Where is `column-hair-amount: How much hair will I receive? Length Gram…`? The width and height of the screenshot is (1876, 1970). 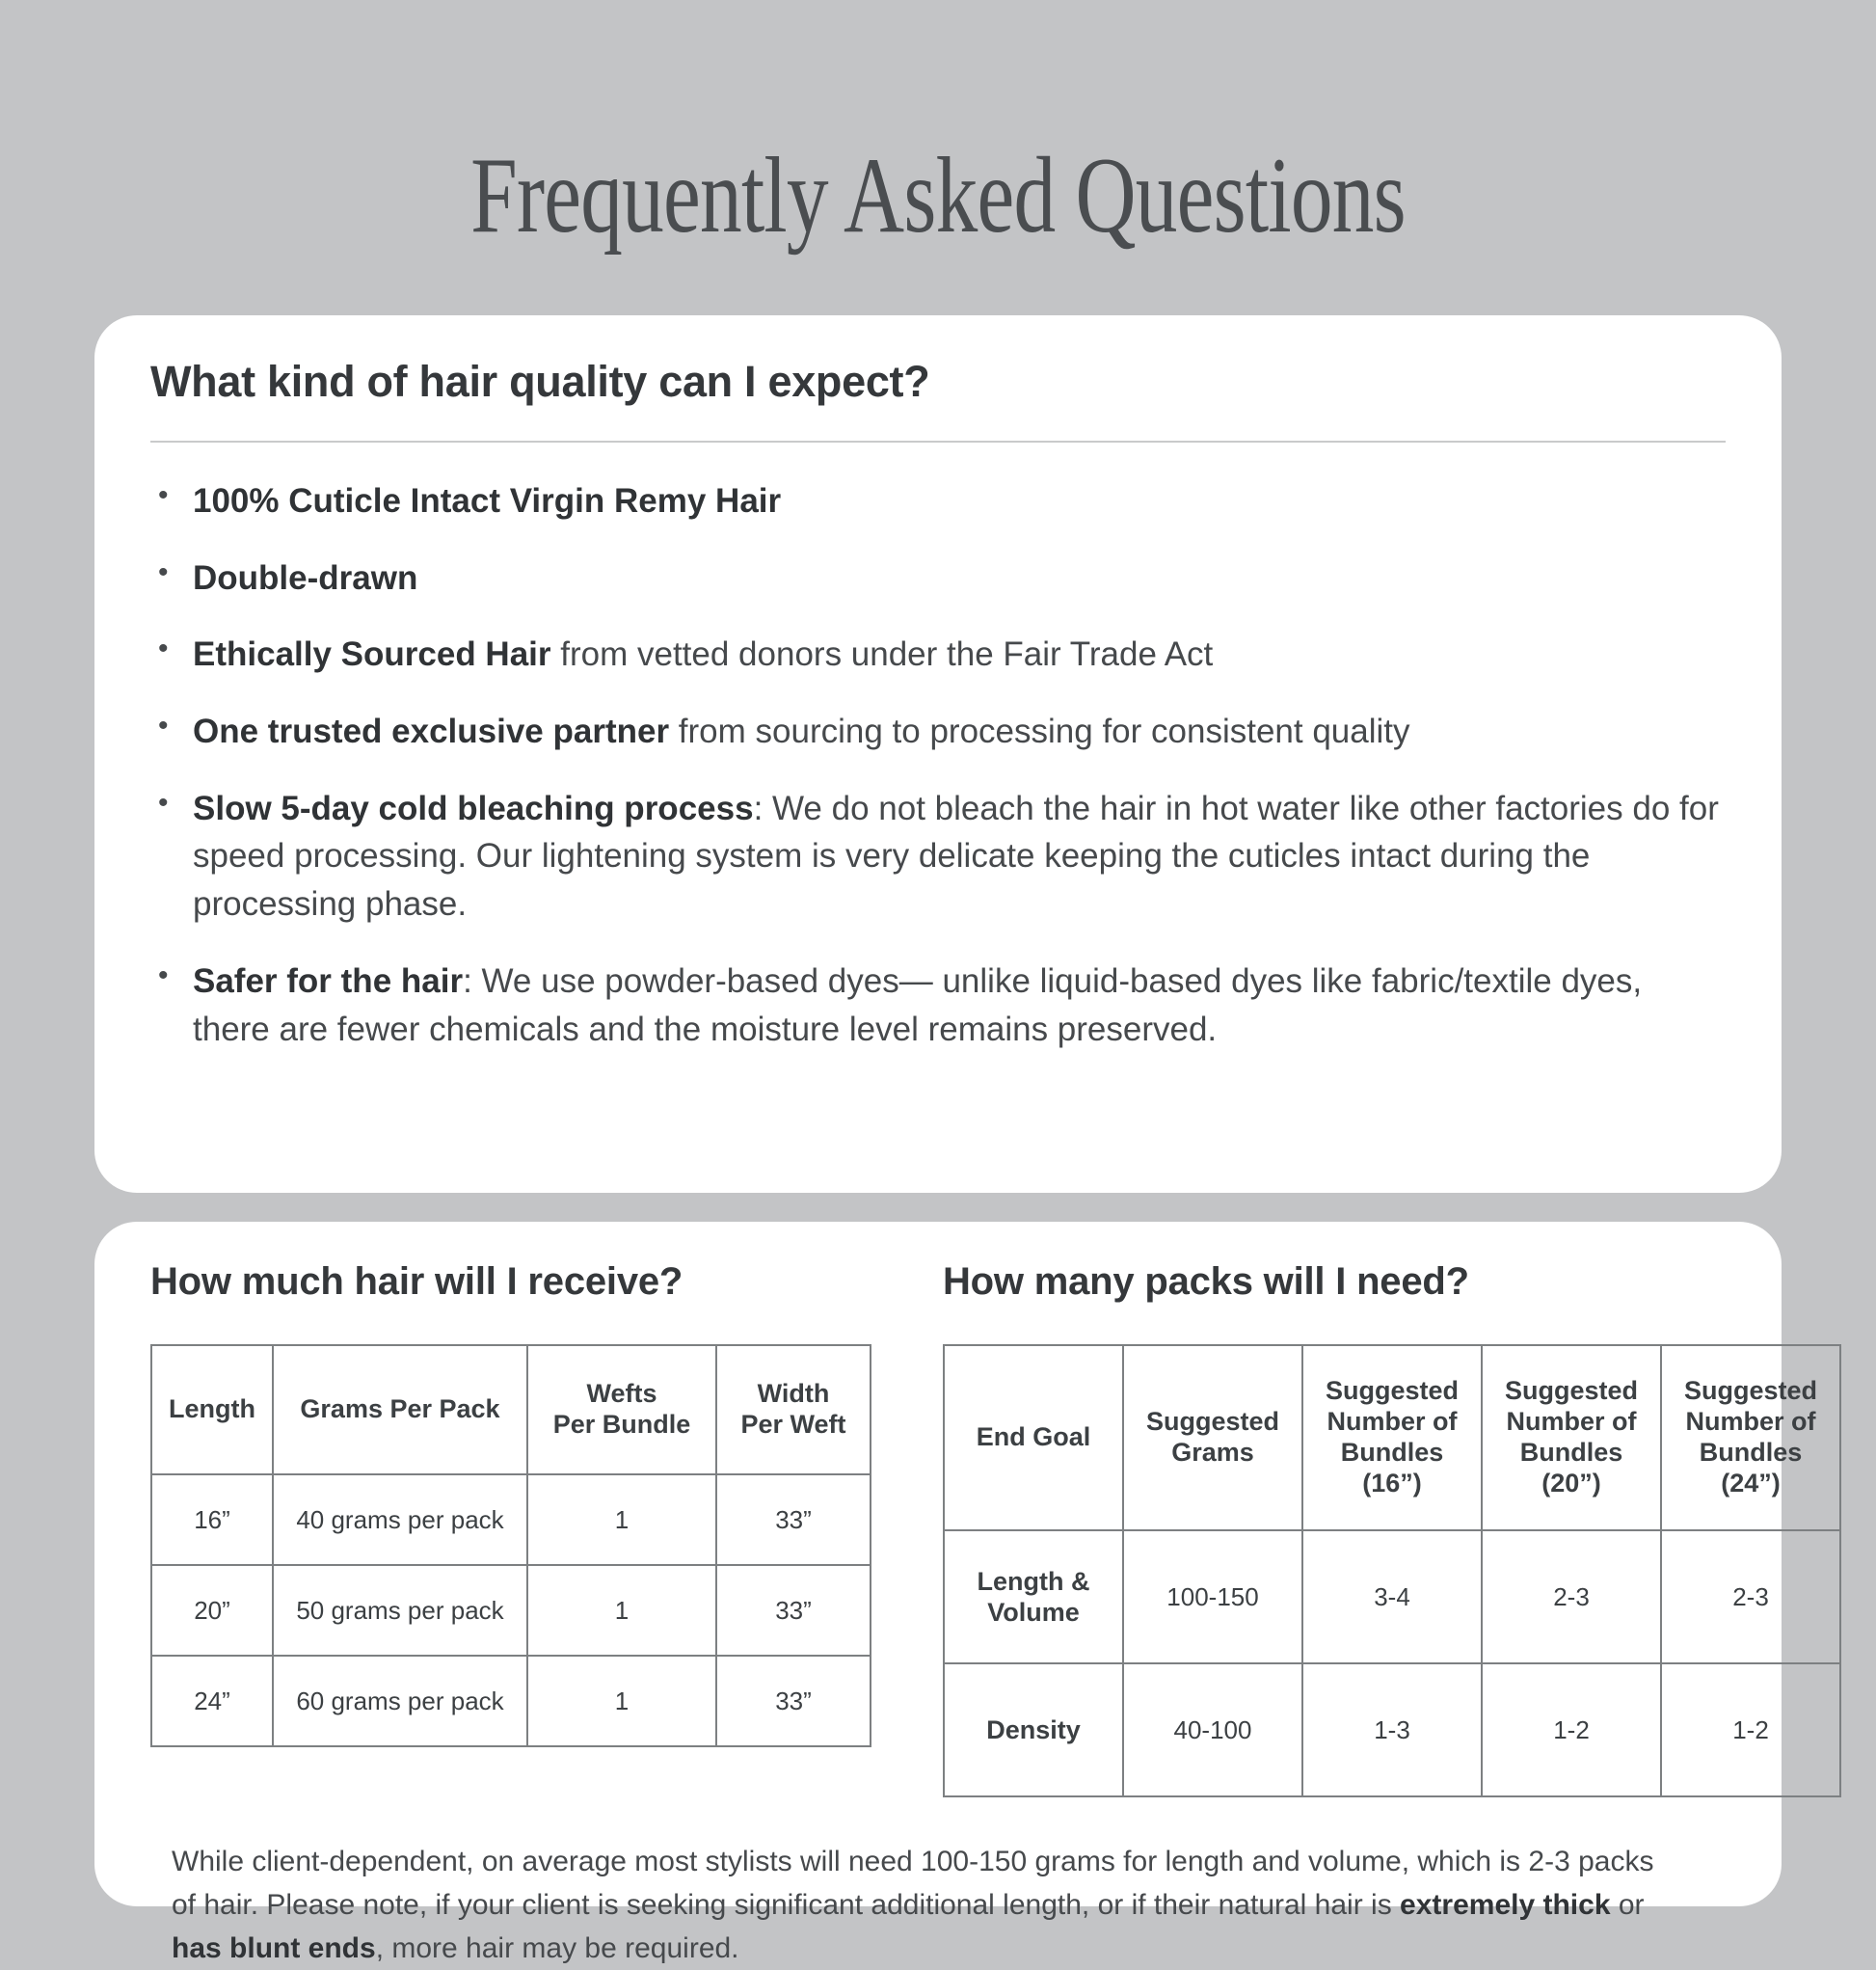
column-hair-amount: How much hair will I receive? Length Gram… is located at coordinates (516, 1528).